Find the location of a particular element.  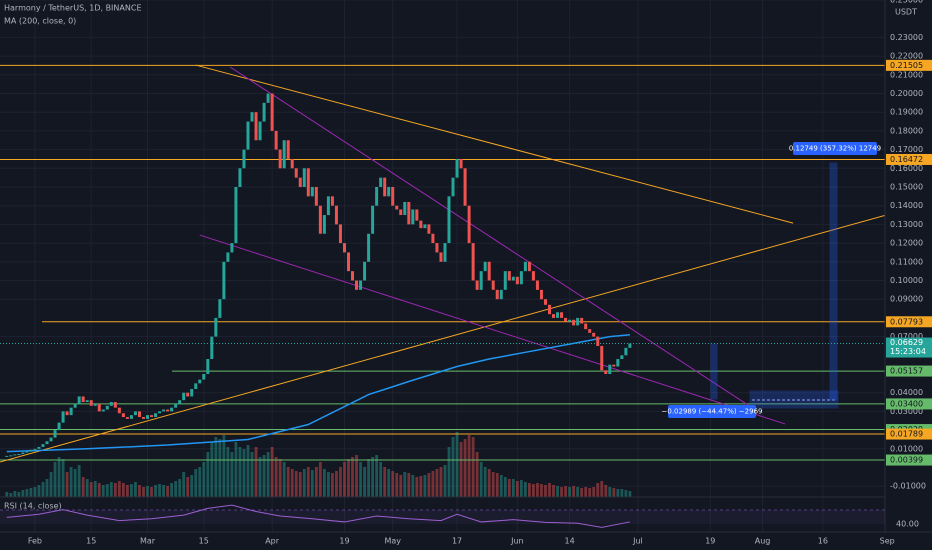

x-tick-label: May is located at coordinates (392, 541).